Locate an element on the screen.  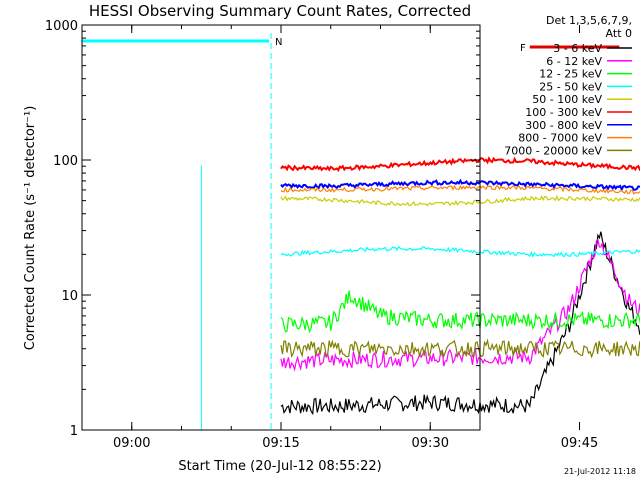
x-tick-label: 09:45 is located at coordinates (579, 443).